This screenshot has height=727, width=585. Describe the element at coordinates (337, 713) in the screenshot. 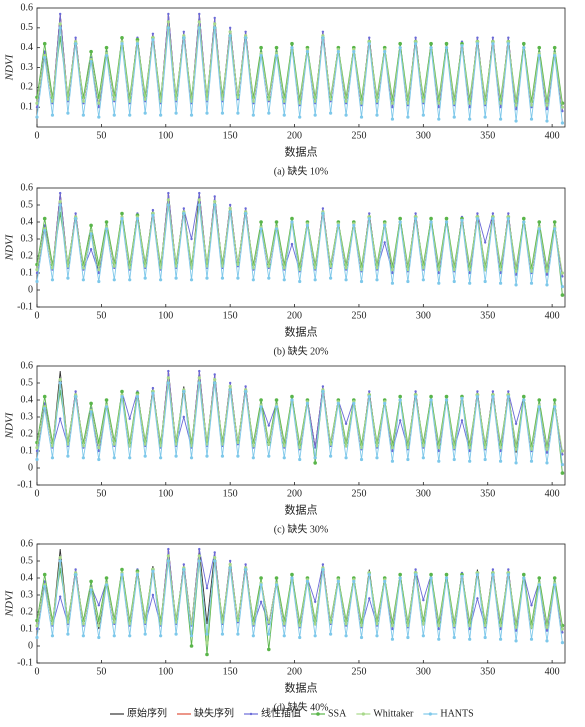

I see `legend-label: SSA` at that location.